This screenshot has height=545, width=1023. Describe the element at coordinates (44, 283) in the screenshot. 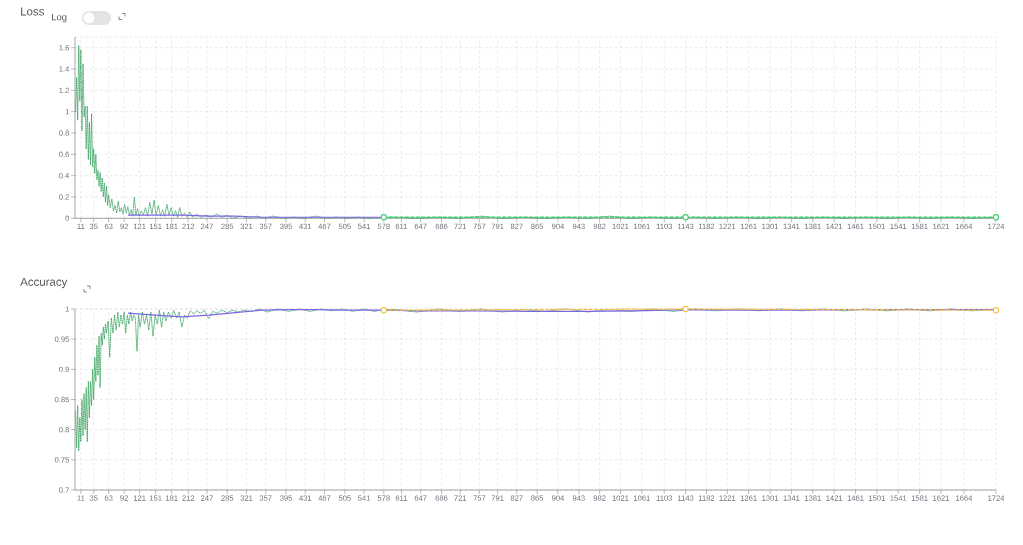

I see `chart-title: Accuracy` at that location.